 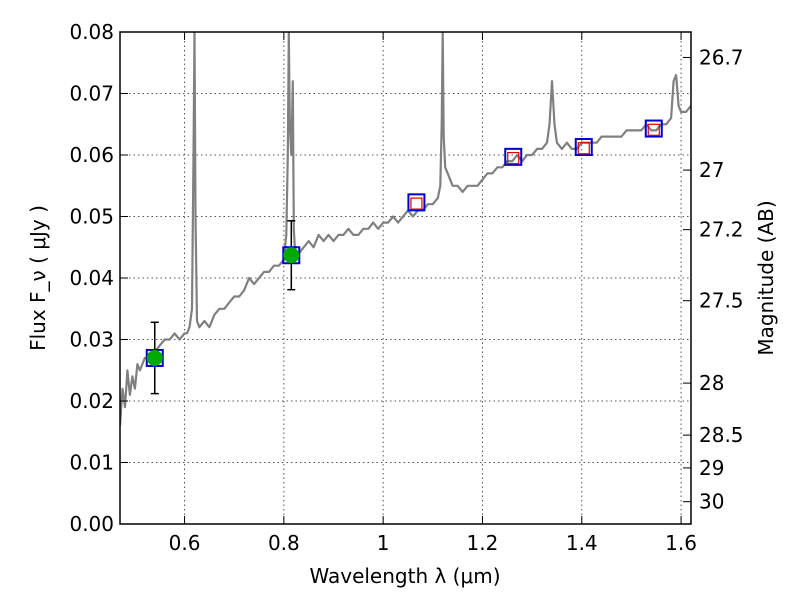 What do you see at coordinates (721, 230) in the screenshot?
I see `right-tick-label: 27.2` at bounding box center [721, 230].